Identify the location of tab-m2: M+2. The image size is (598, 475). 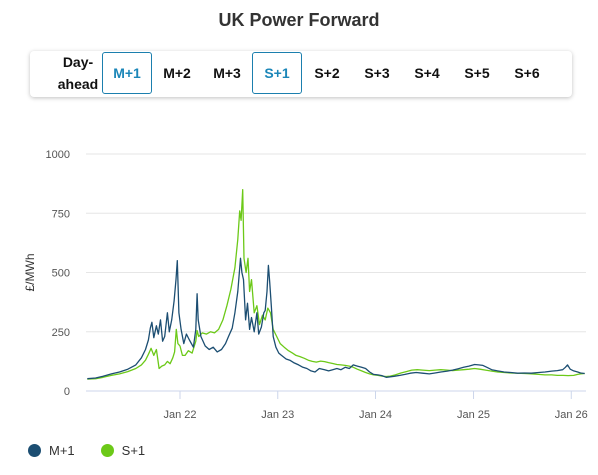
(177, 73).